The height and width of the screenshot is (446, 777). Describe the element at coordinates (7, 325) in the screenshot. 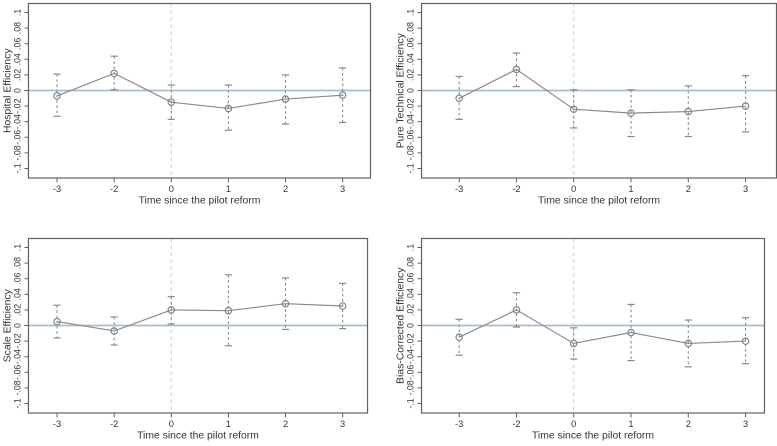

I see `y-axis-title: Scale Efficiency` at that location.